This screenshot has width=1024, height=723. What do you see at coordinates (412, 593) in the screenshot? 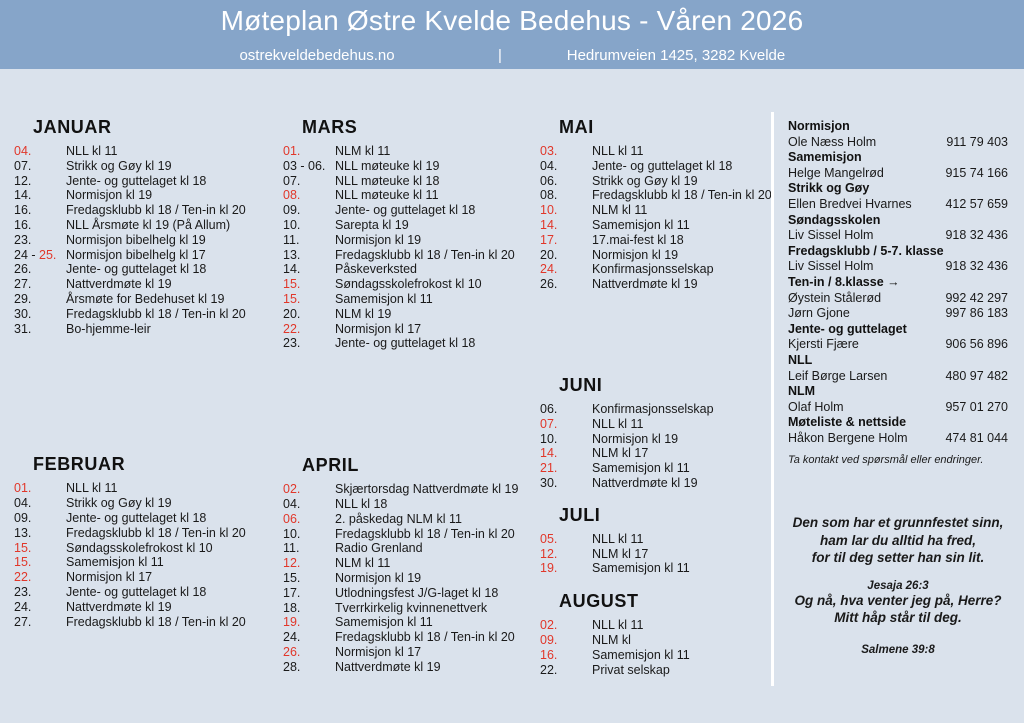
I see `event-row: 17. Utlodningsfest J/G-laget kl 18` at bounding box center [412, 593].